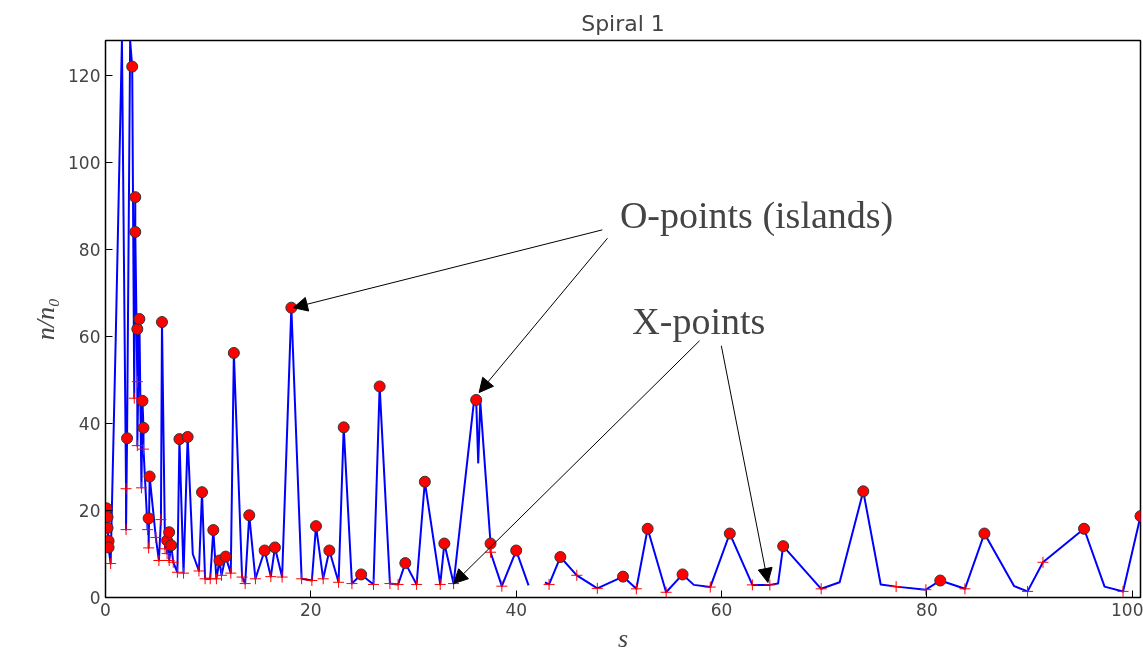  What do you see at coordinates (1127, 609) in the screenshot?
I see `x-tick-label: 100` at bounding box center [1127, 609].